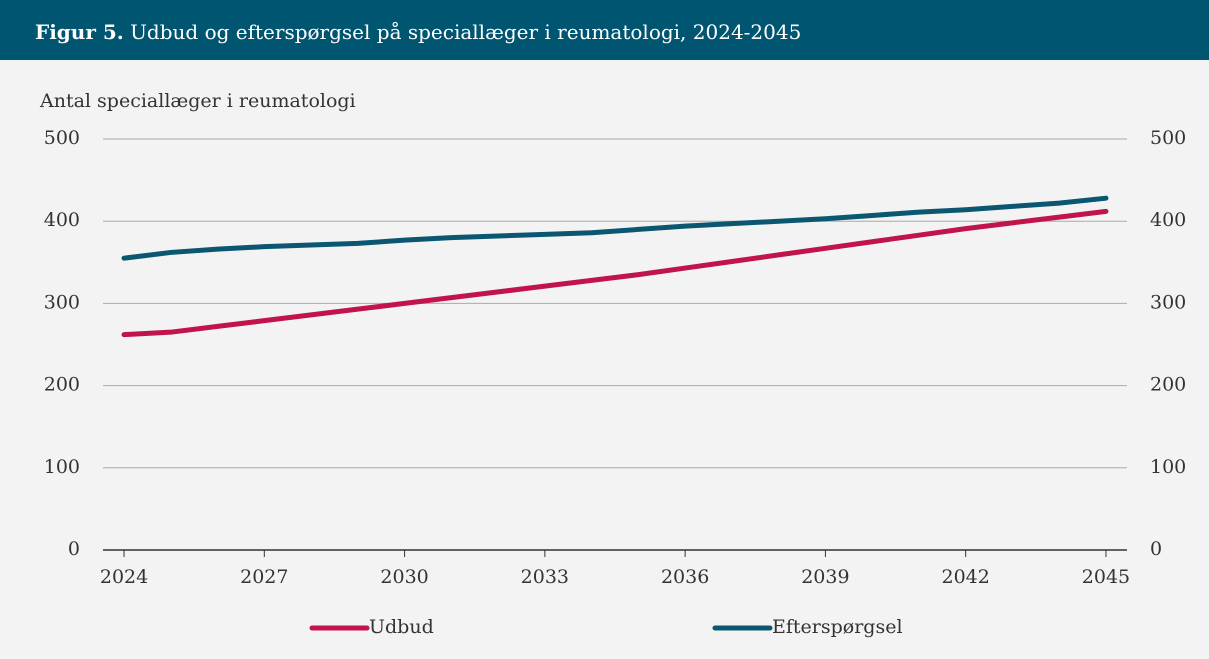  Describe the element at coordinates (1106, 577) in the screenshot. I see `x-tick-label: 2045` at that location.